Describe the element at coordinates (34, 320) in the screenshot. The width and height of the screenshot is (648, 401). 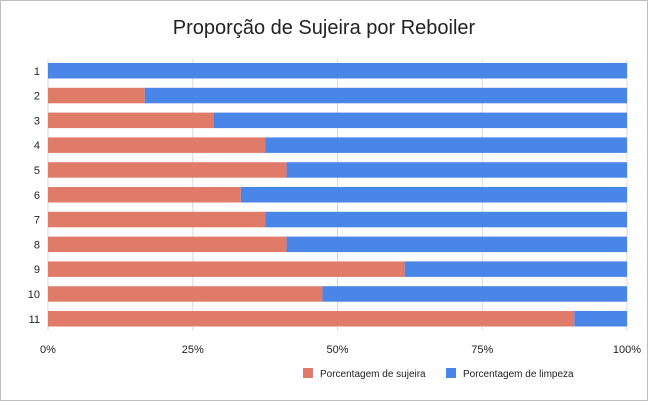
I see `y-tick-label: 11` at that location.